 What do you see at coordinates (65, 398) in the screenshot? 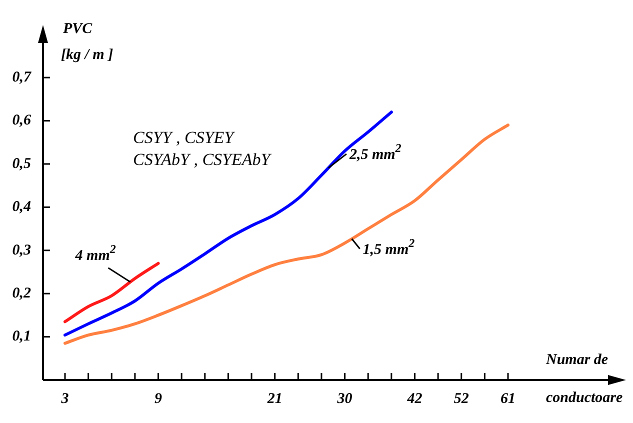
I see `x-tick-label: 3` at bounding box center [65, 398].